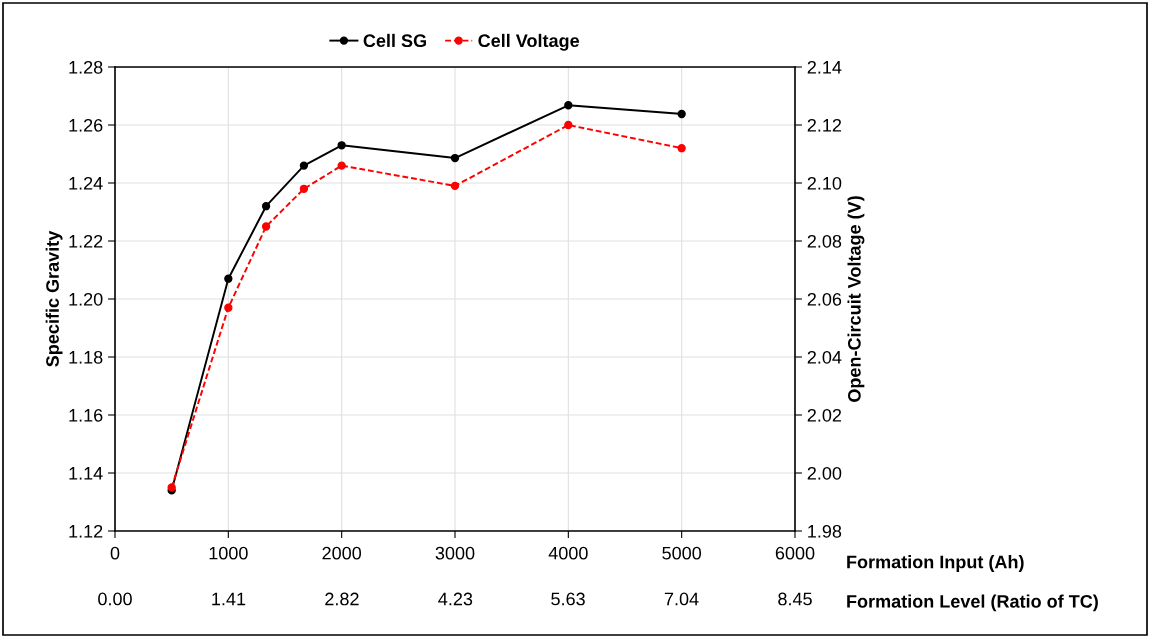  I want to click on y2-tick-label: 1.98, so click(825, 531).